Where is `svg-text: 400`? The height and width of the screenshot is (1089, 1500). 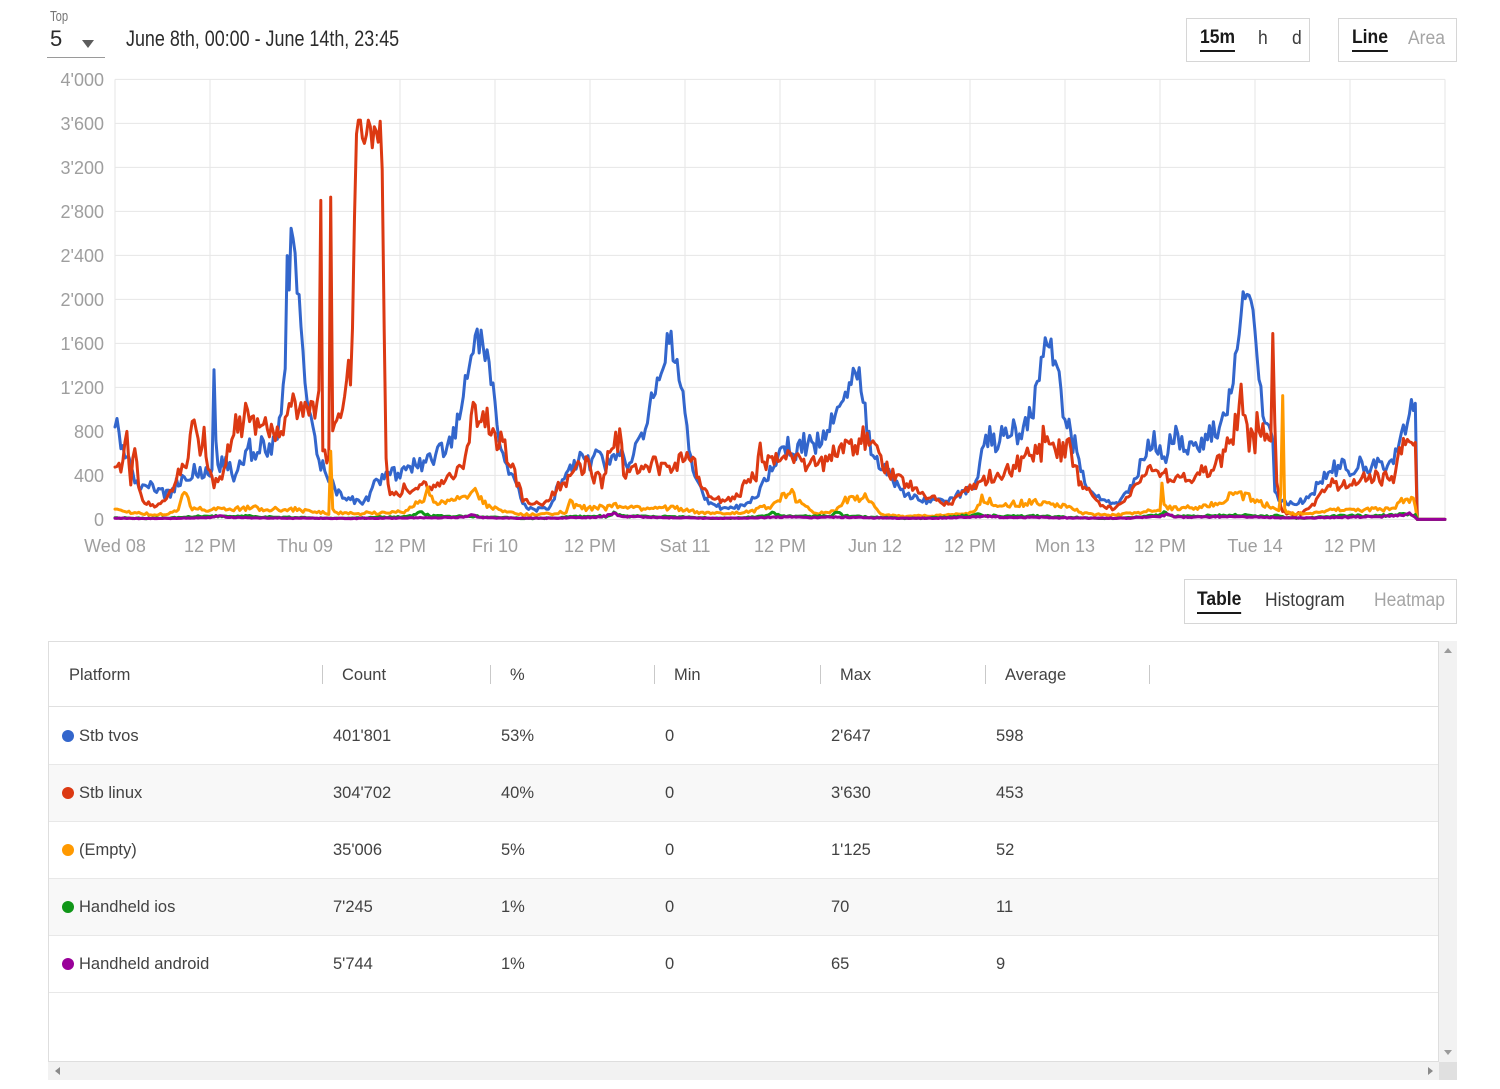 svg-text: 400 is located at coordinates (89, 476).